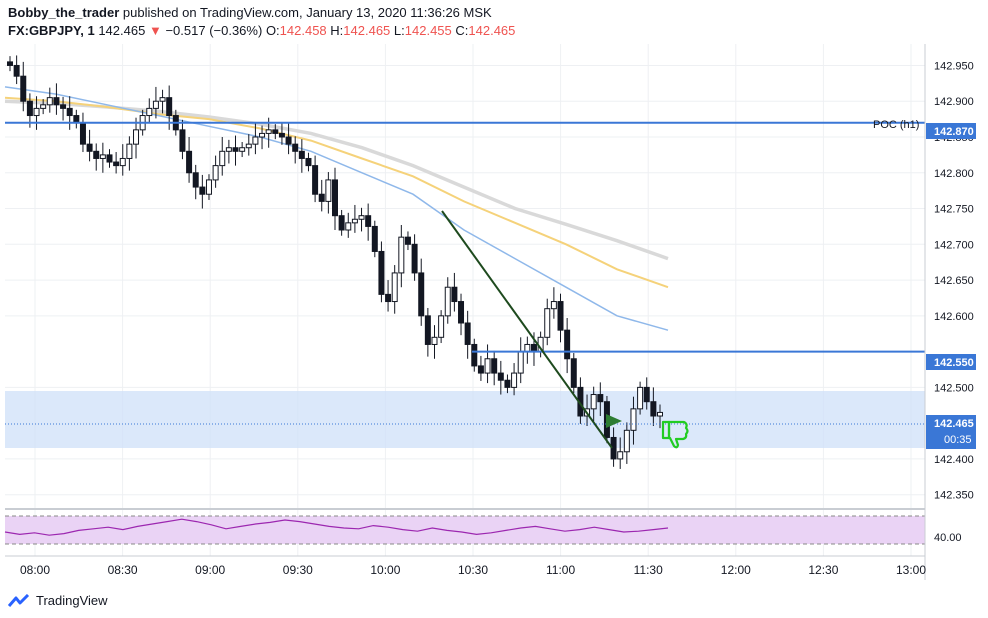 This screenshot has height=618, width=988. Describe the element at coordinates (64, 12) in the screenshot. I see `author-name: Bobby_the_trader` at that location.